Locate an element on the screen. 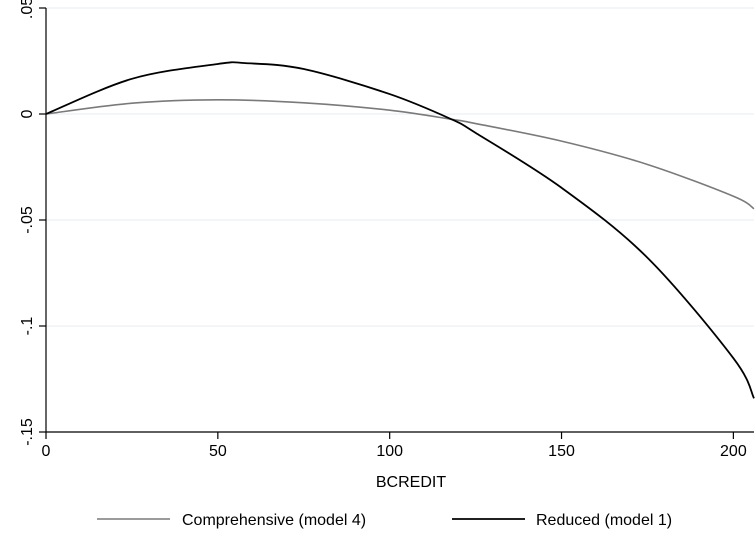 The image size is (755, 534). x-tick-label-4: 200 is located at coordinates (733, 451).